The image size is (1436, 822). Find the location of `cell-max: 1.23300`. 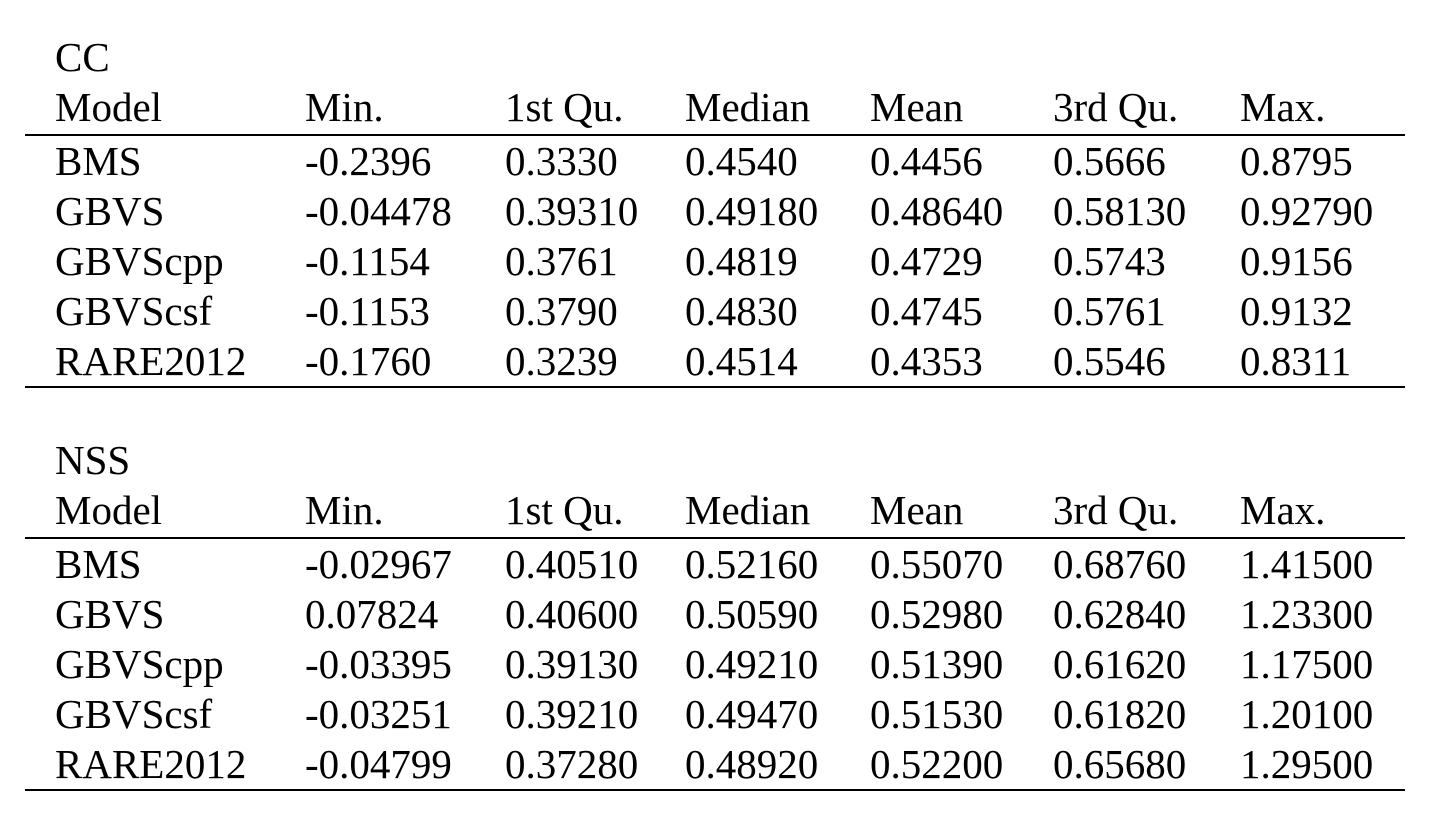

cell-max: 1.23300 is located at coordinates (1307, 614).